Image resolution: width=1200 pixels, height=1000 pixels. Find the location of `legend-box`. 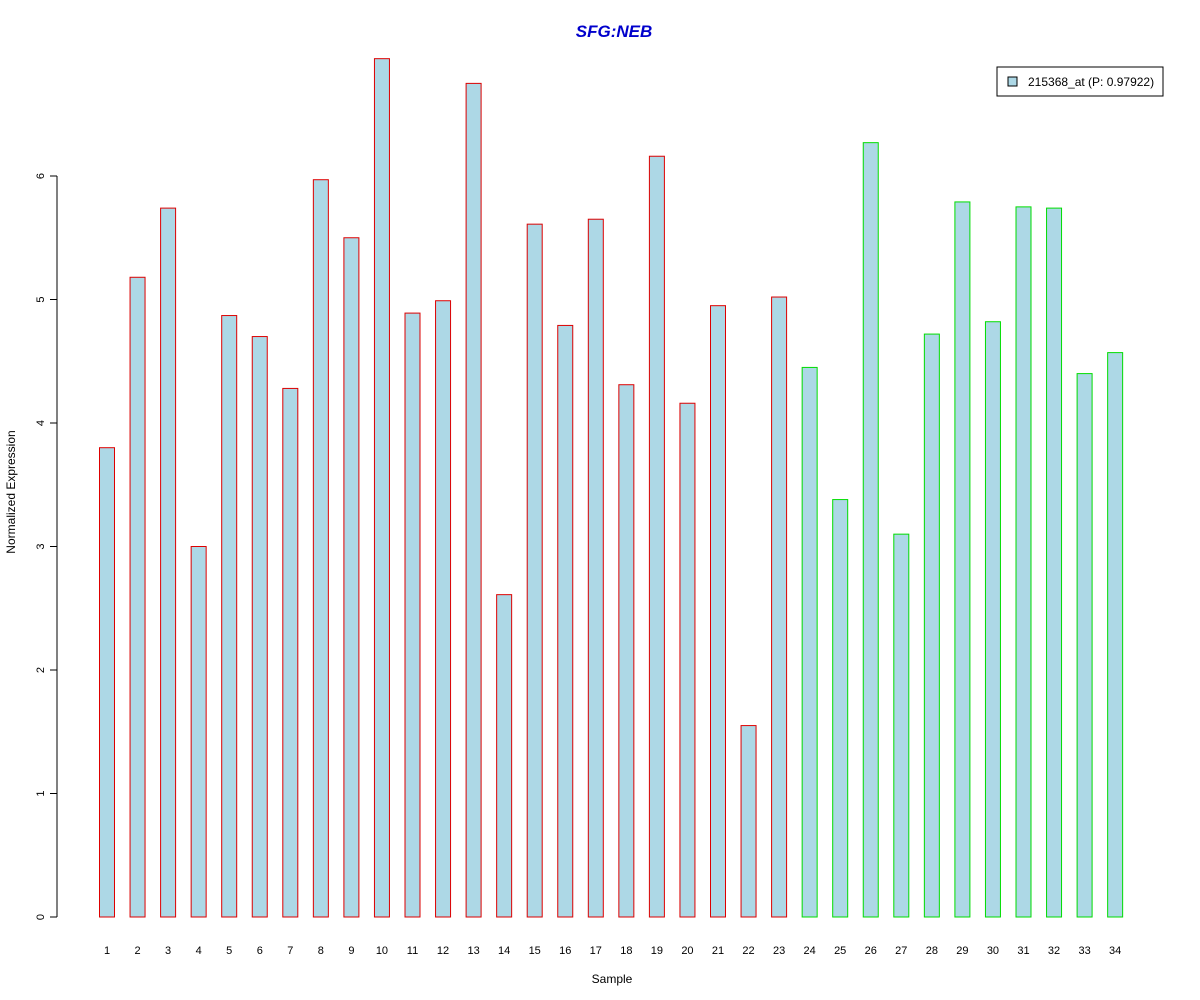

legend-box is located at coordinates (1080, 81).